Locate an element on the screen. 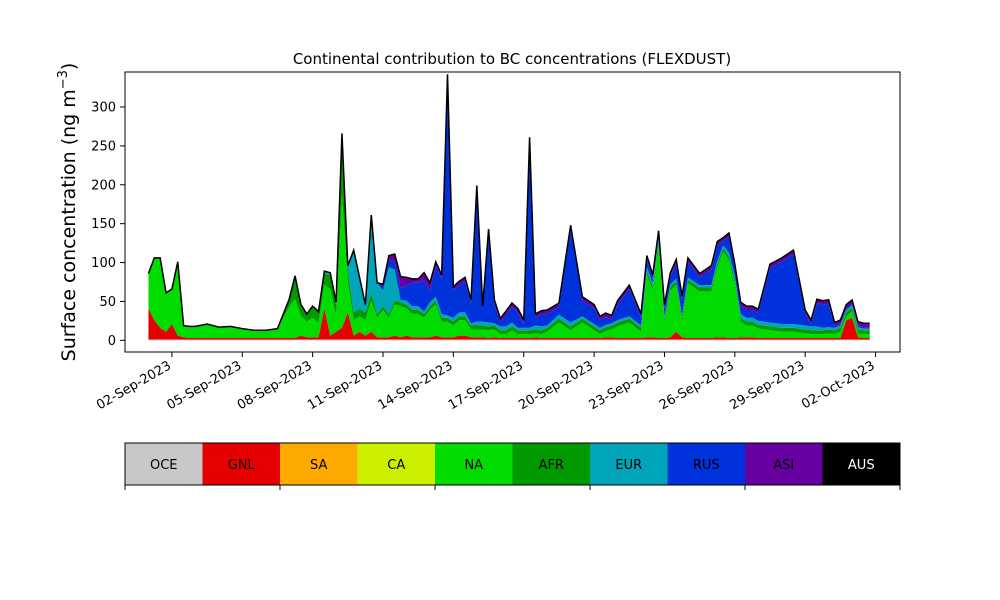 Image resolution: width=1000 pixels, height=600 pixels. y-tick-label-100: 100 is located at coordinates (103, 263).